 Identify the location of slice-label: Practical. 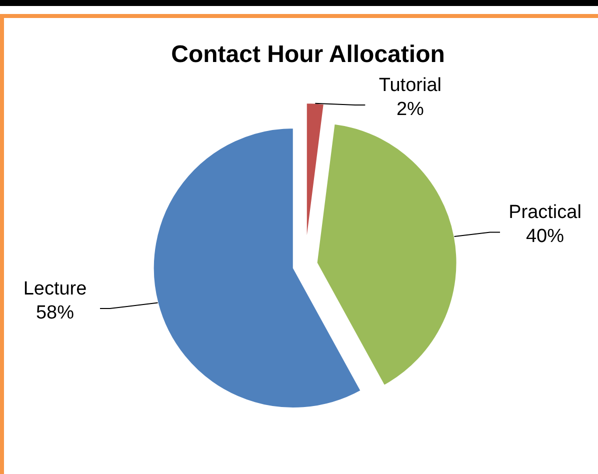
(545, 213).